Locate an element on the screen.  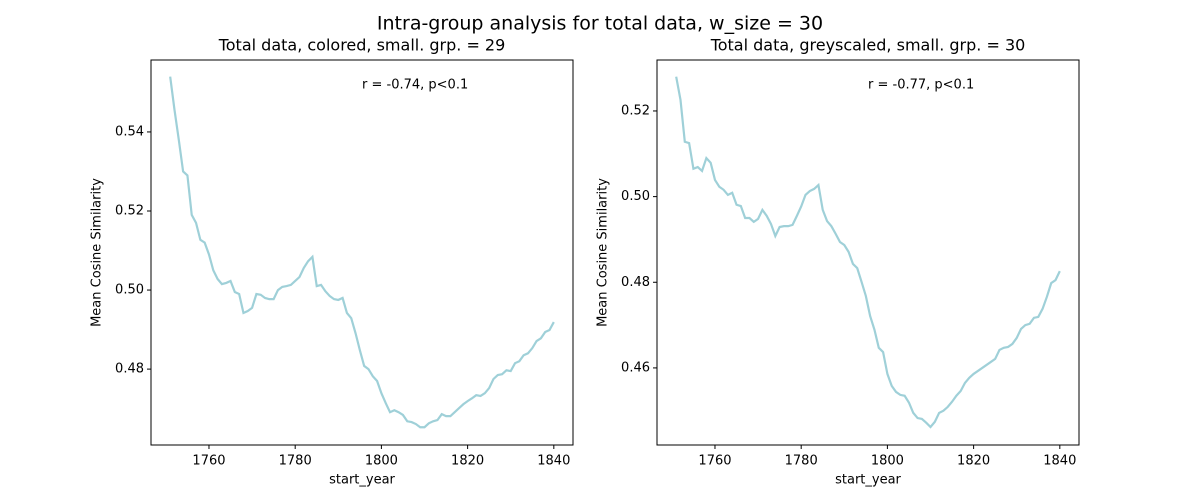
axes-title: Total data, colored, small. grp. = 29 is located at coordinates (362, 45).